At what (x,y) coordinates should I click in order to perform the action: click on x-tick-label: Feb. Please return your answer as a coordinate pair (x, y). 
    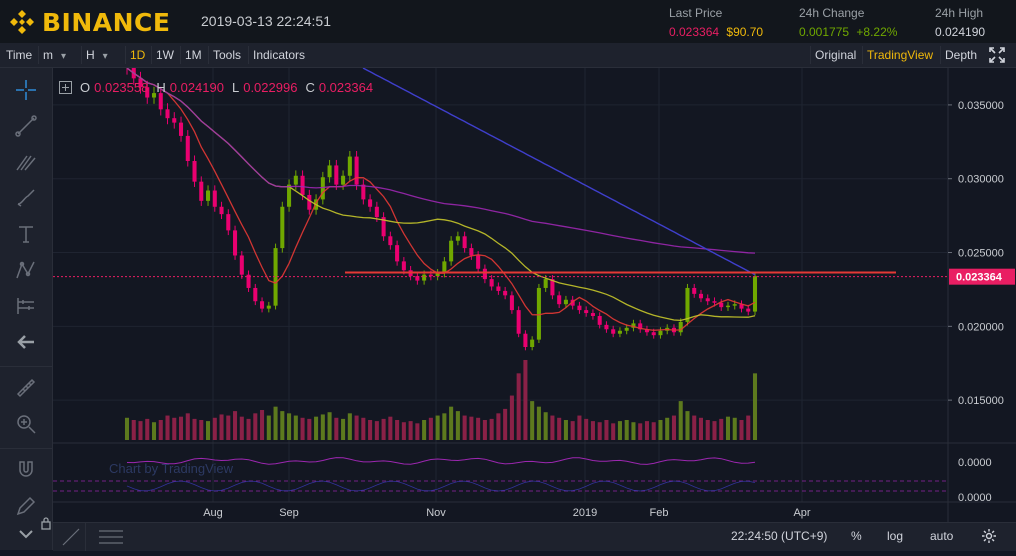
    Looking at the image, I should click on (659, 513).